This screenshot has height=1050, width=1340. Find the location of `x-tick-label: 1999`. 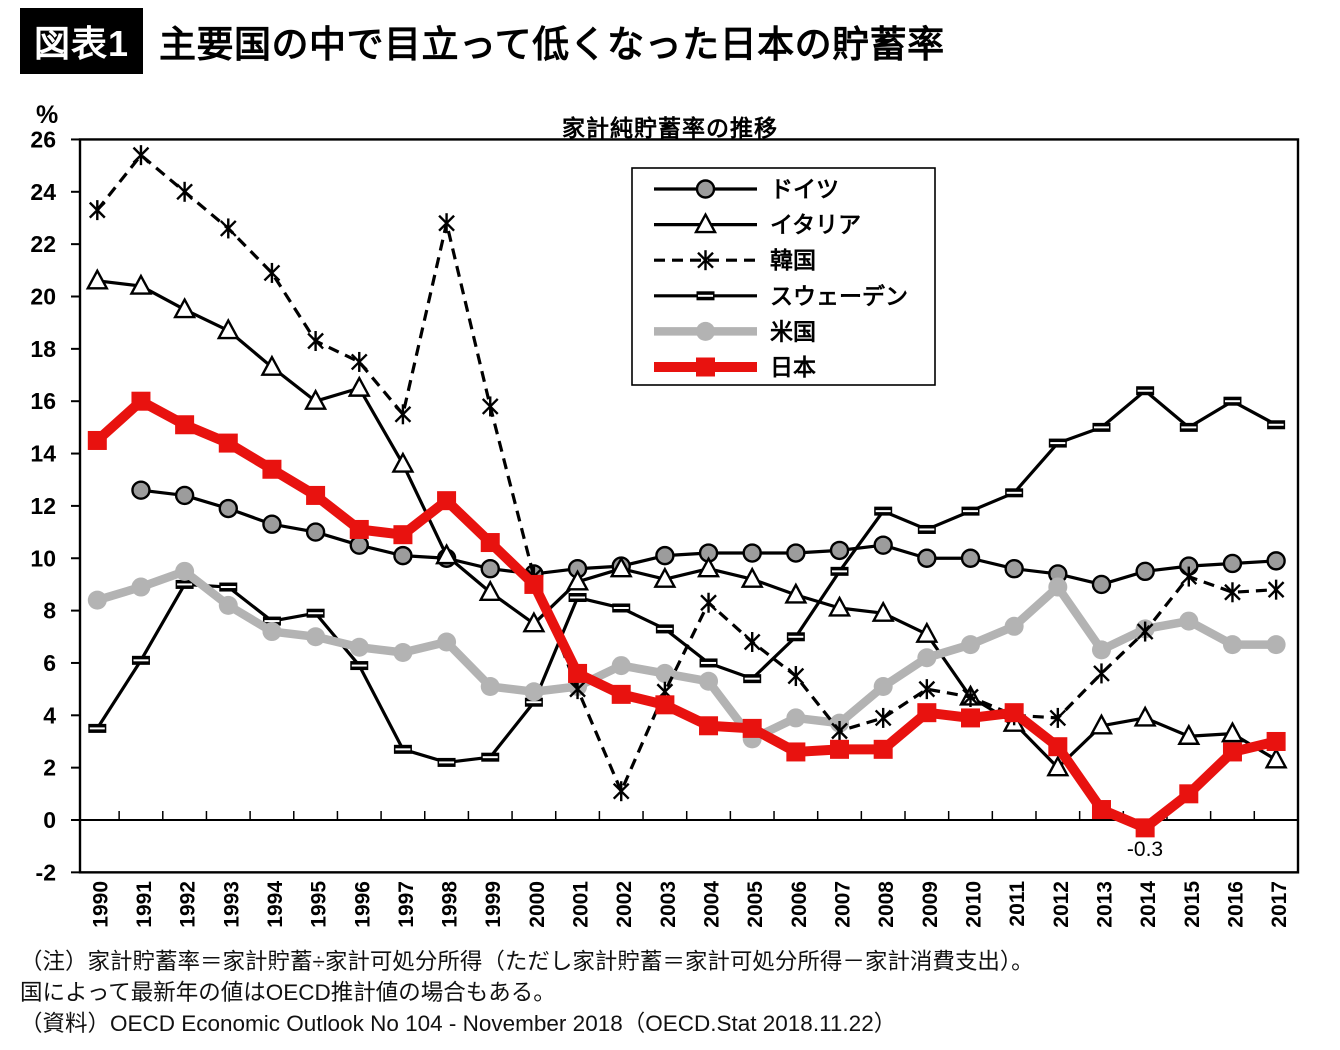

x-tick-label: 1999 is located at coordinates (493, 904).